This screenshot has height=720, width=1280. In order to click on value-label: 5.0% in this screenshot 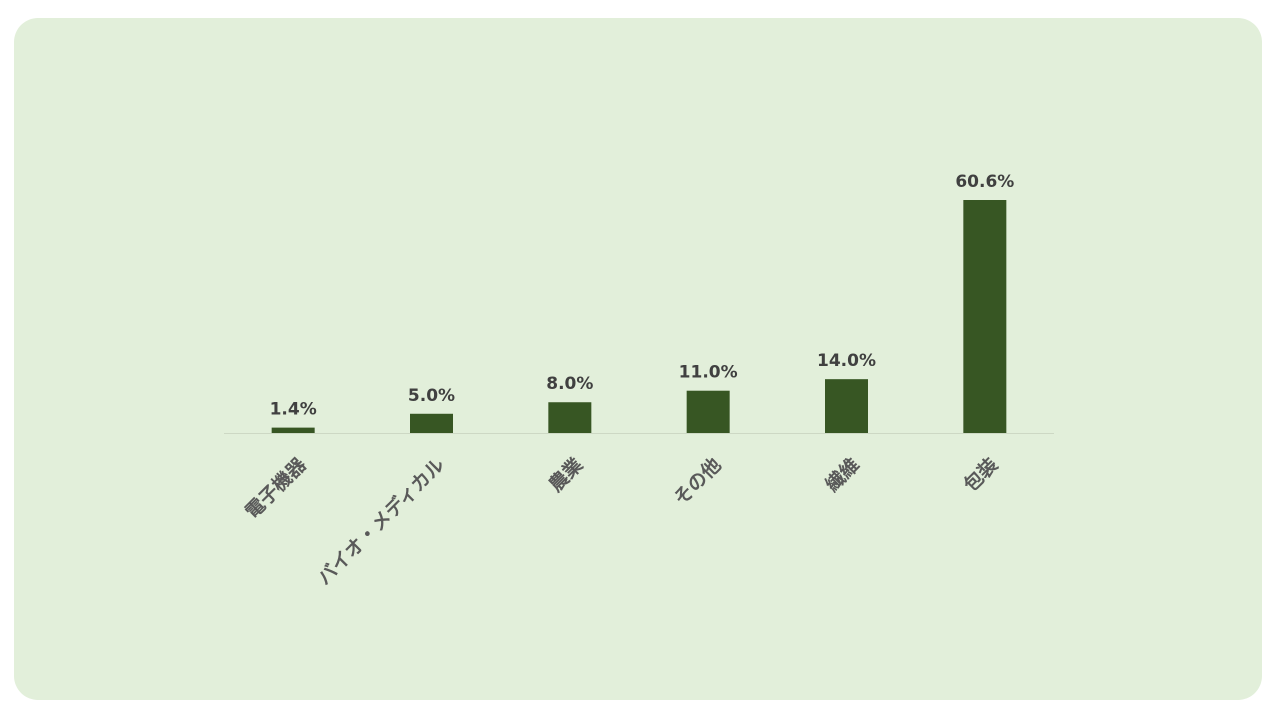, I will do `click(431, 396)`.